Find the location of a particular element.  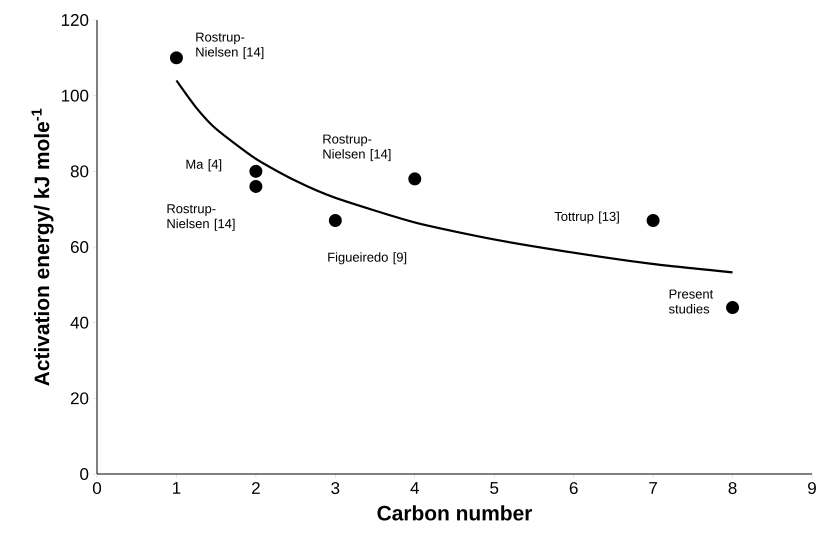

x-tick-label: 3 is located at coordinates (335, 488).